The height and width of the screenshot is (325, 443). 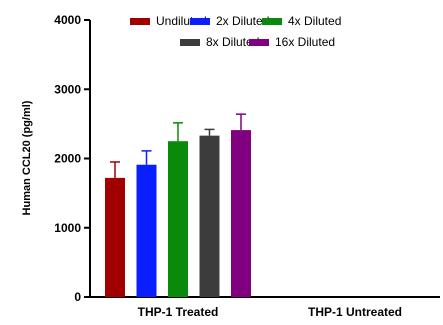 I want to click on y-tick-label: 2000, so click(x=67, y=159).